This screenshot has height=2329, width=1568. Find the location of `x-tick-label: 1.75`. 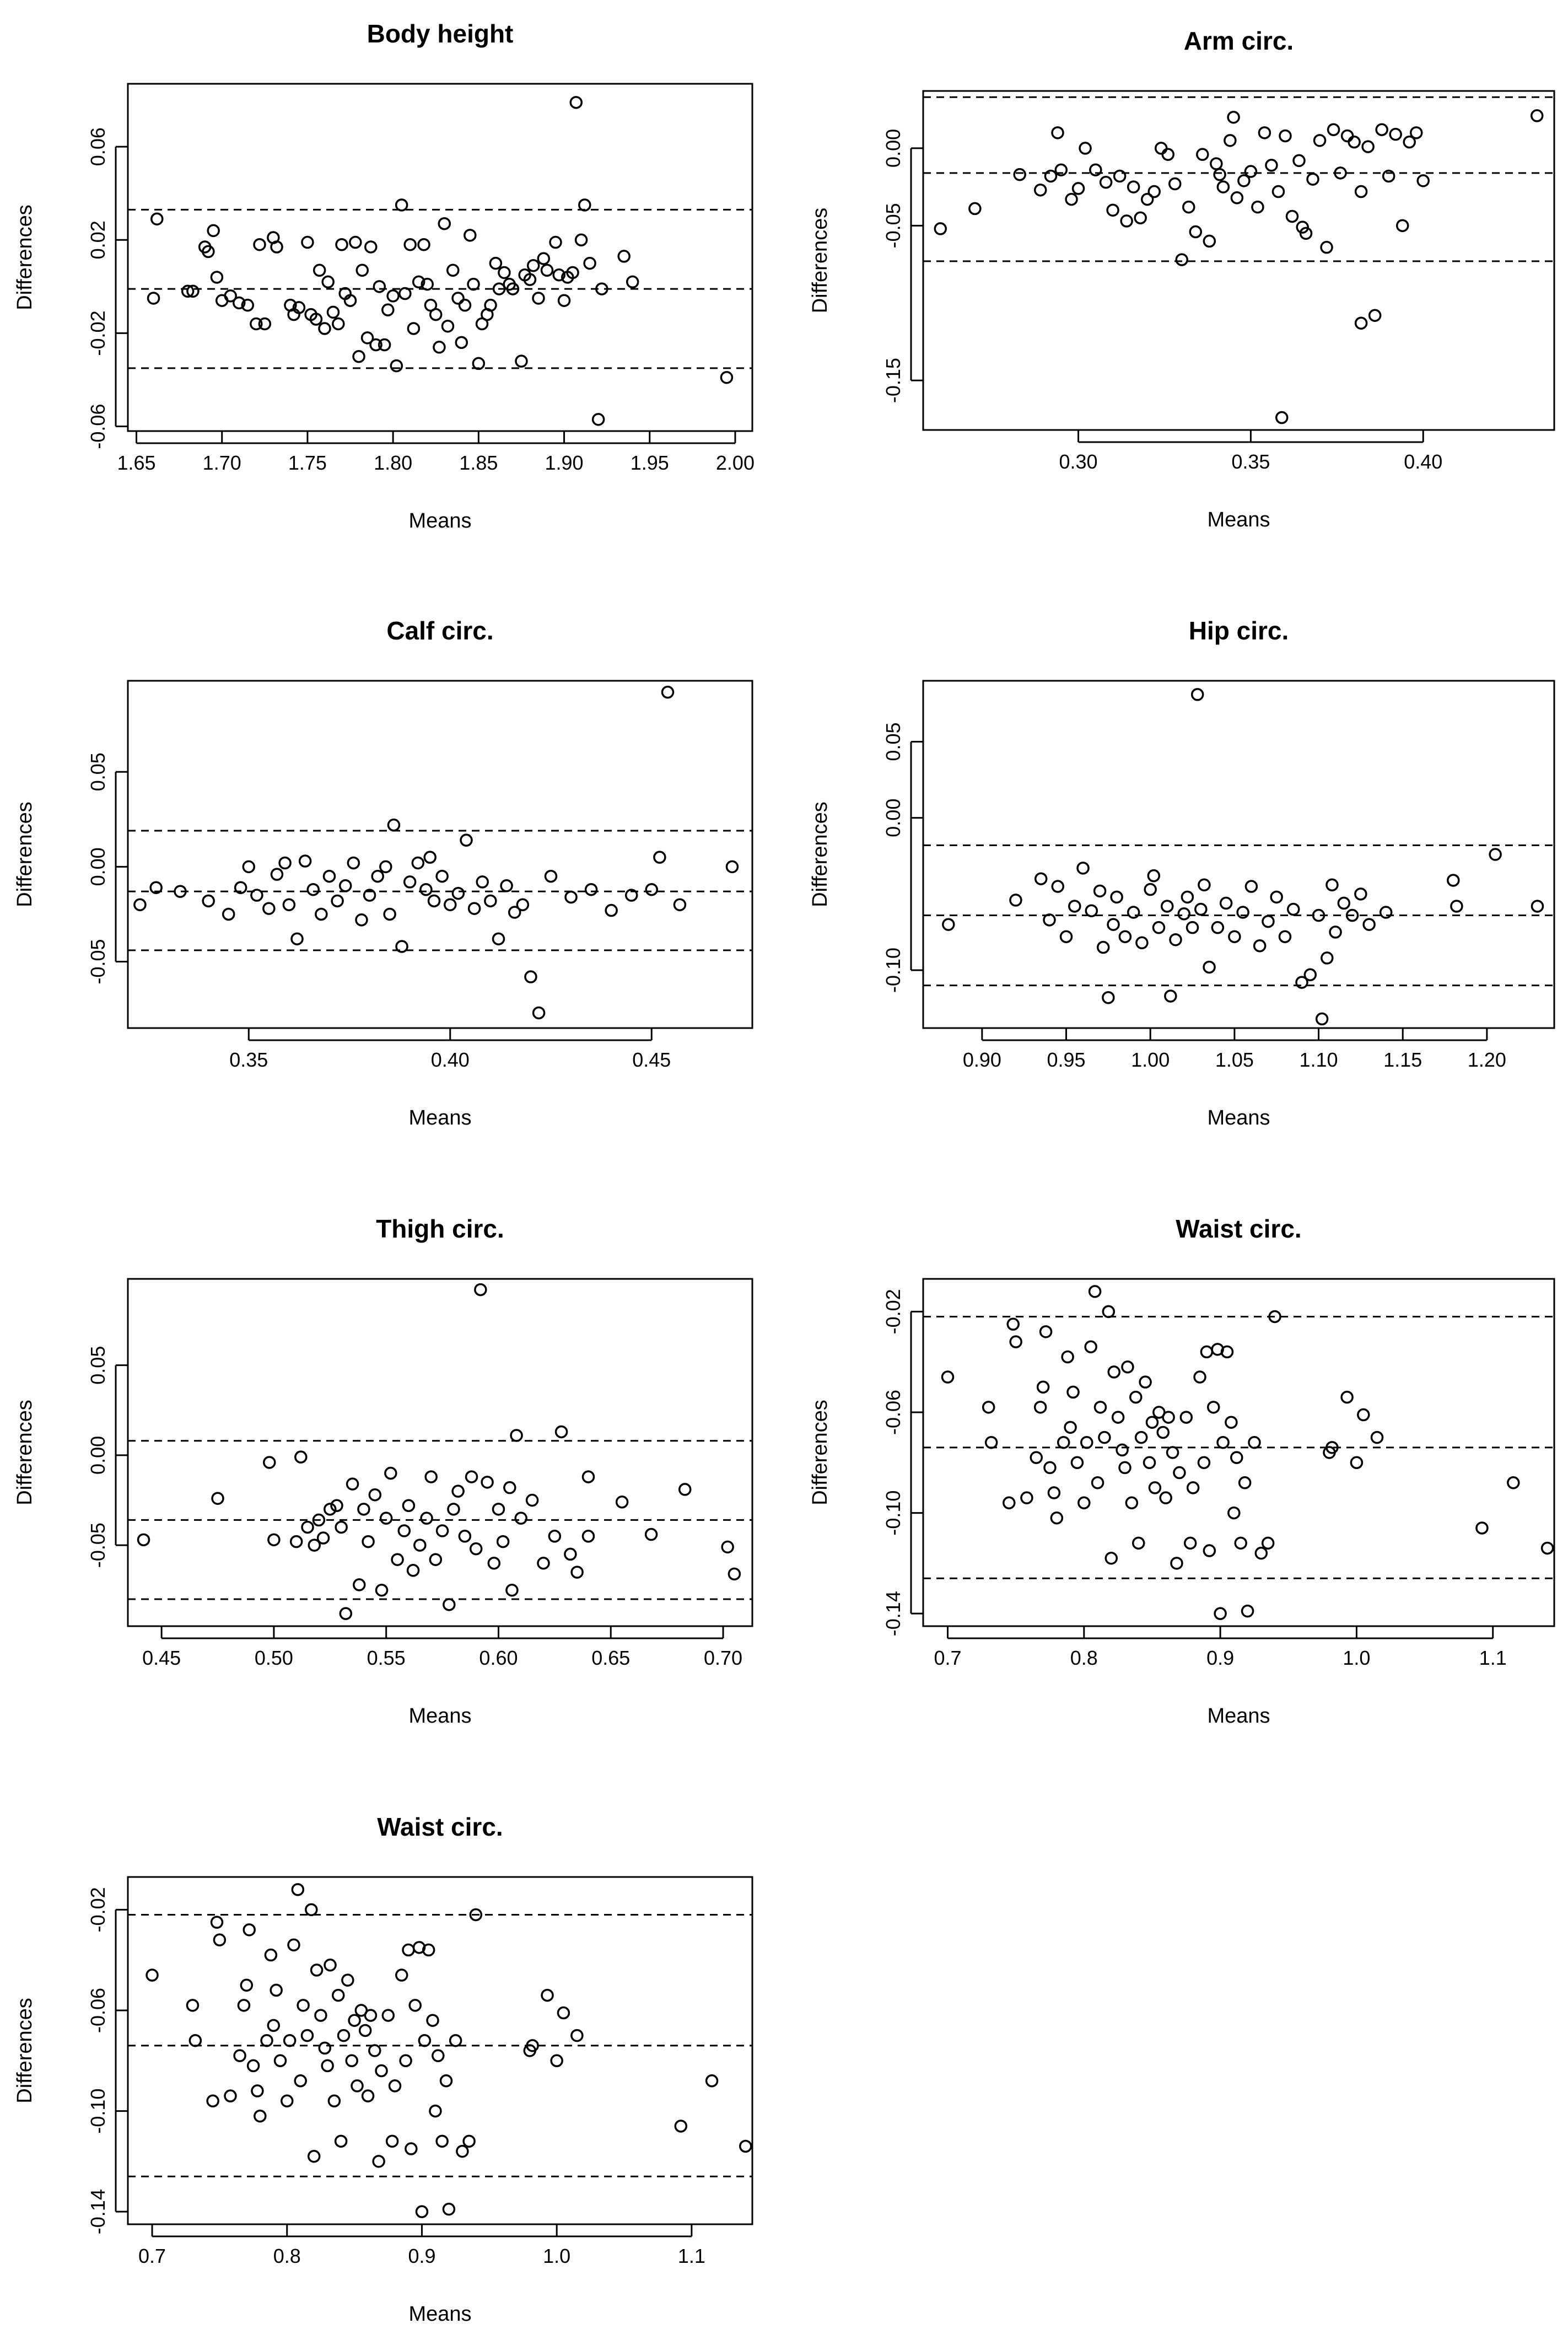

x-tick-label: 1.75 is located at coordinates (307, 462).